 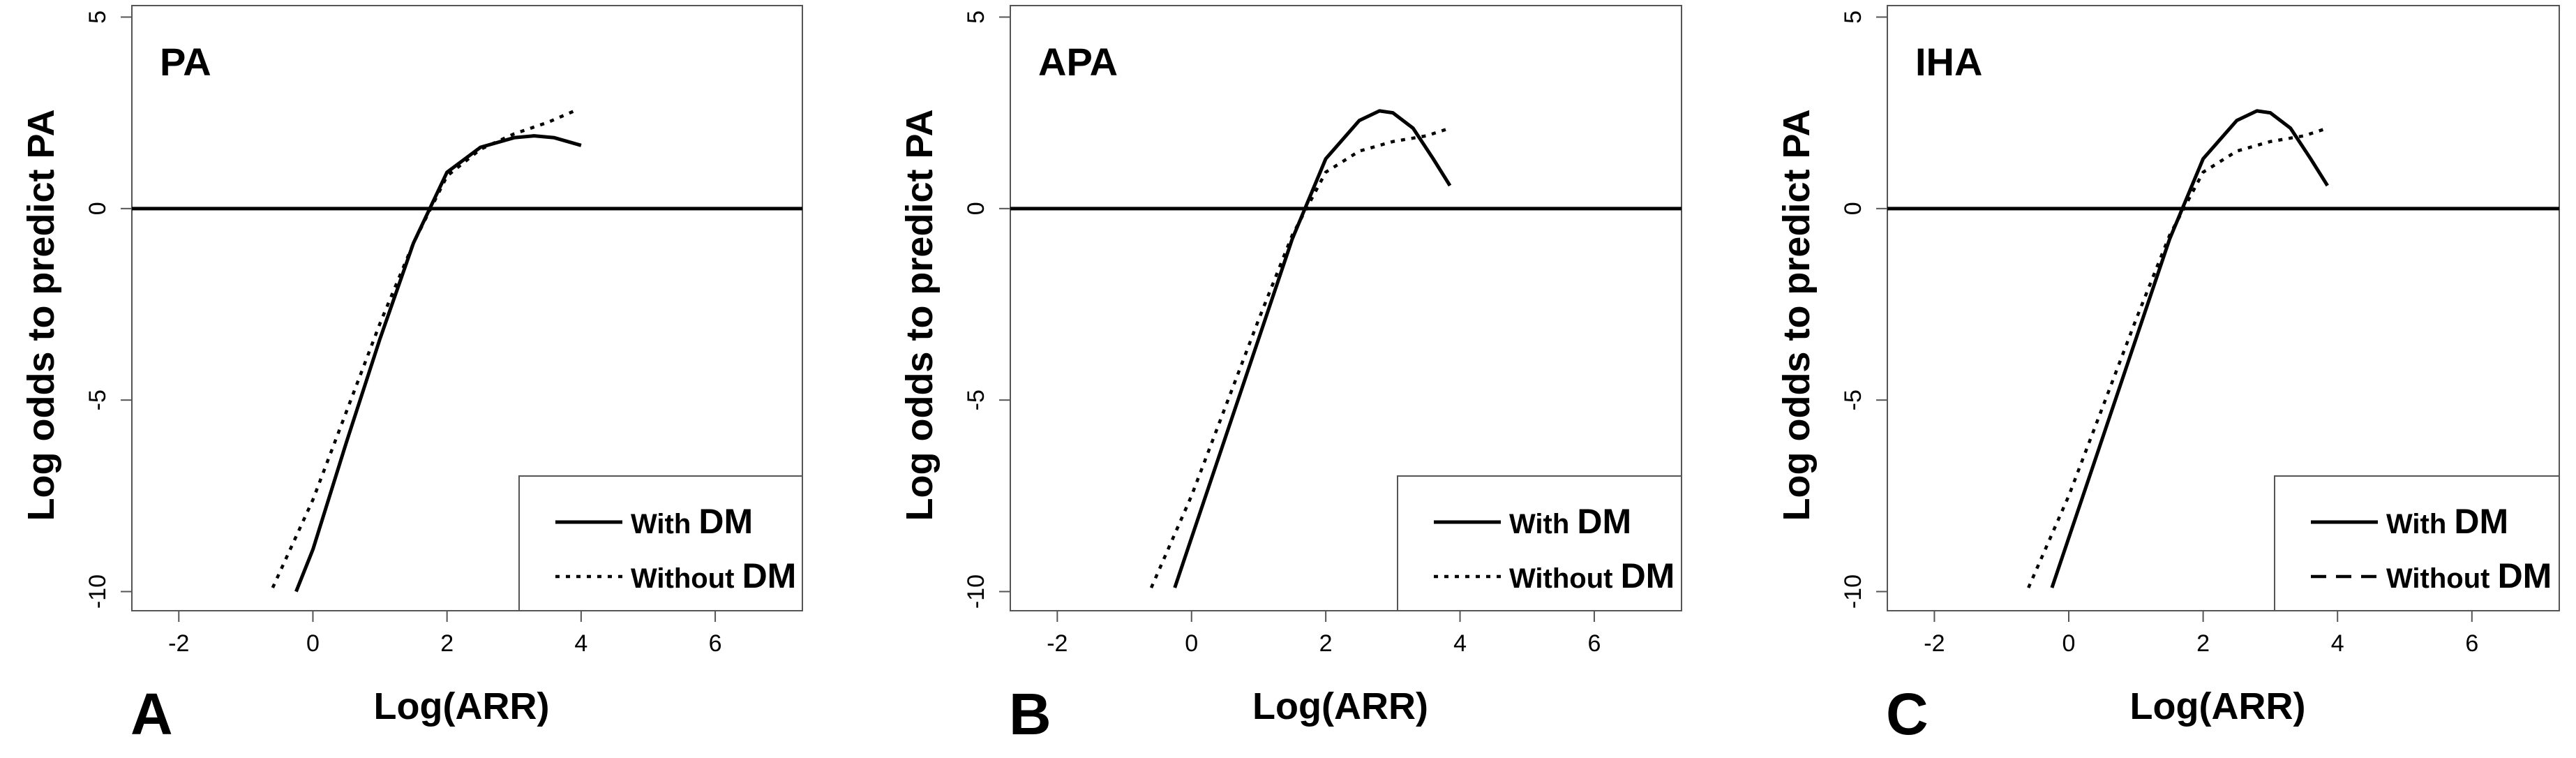 I want to click on panel-letter: B, so click(x=1030, y=714).